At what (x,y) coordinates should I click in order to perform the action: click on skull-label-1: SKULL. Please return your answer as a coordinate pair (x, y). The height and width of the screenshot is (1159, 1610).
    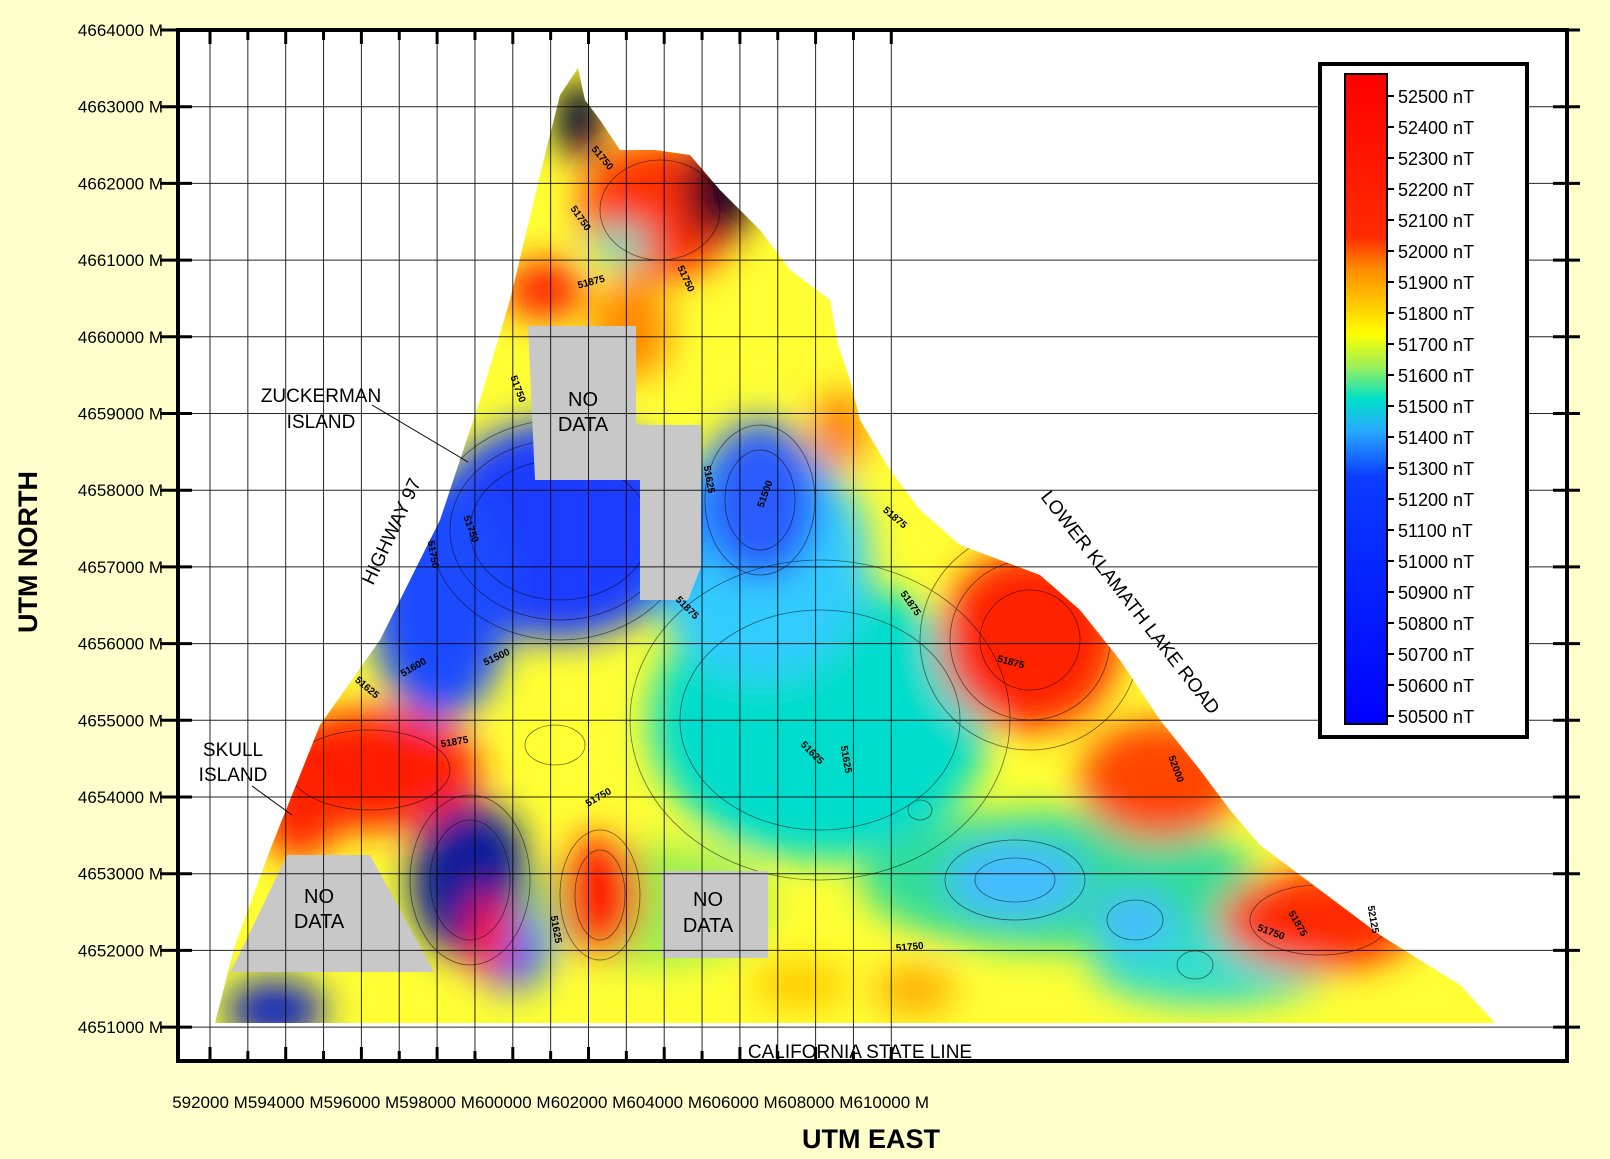
    Looking at the image, I should click on (233, 750).